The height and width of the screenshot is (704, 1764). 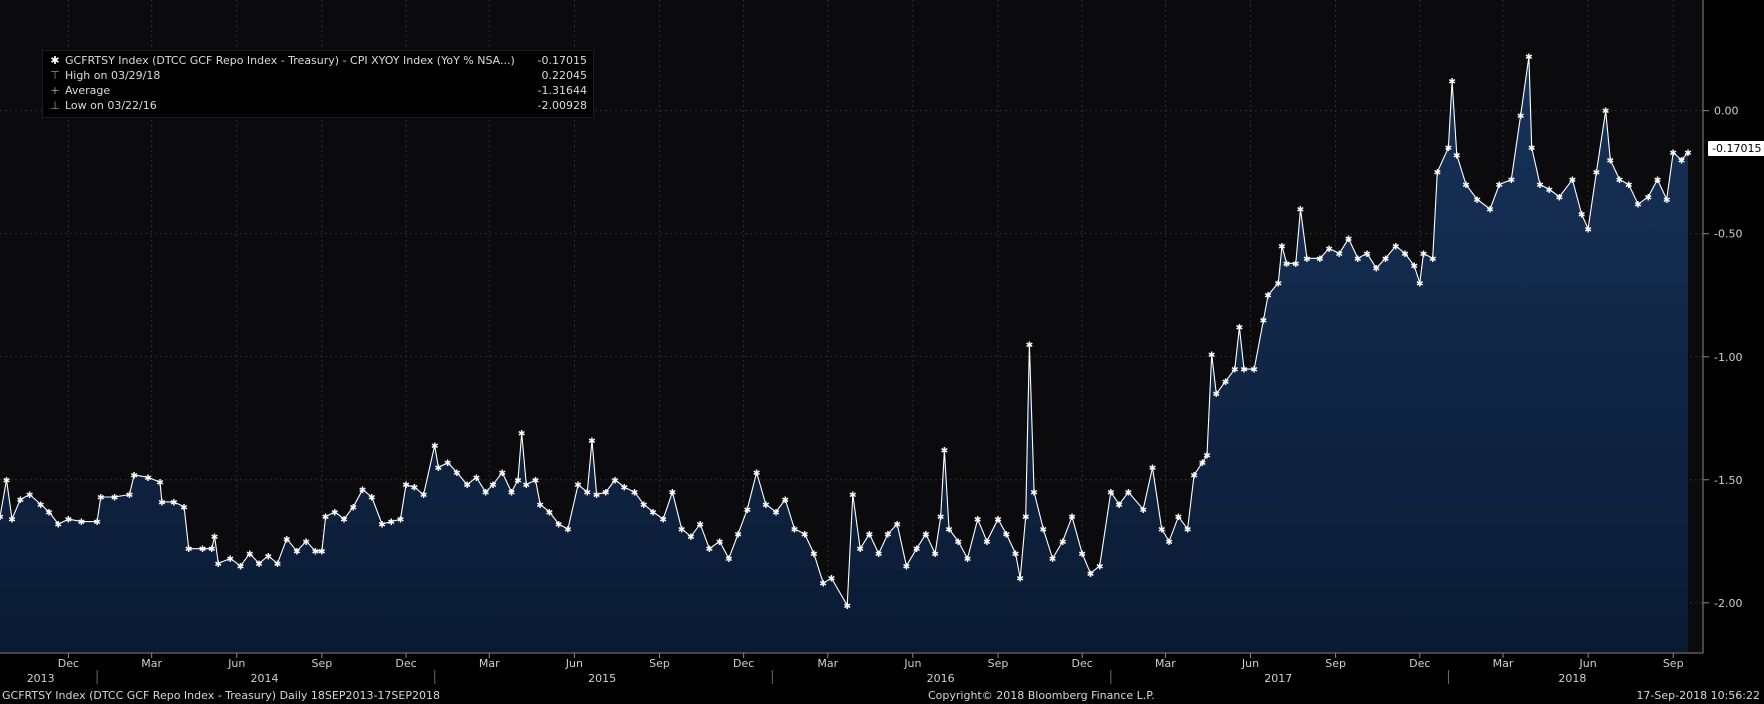 What do you see at coordinates (88, 90) in the screenshot?
I see `legend-average-label: Average` at bounding box center [88, 90].